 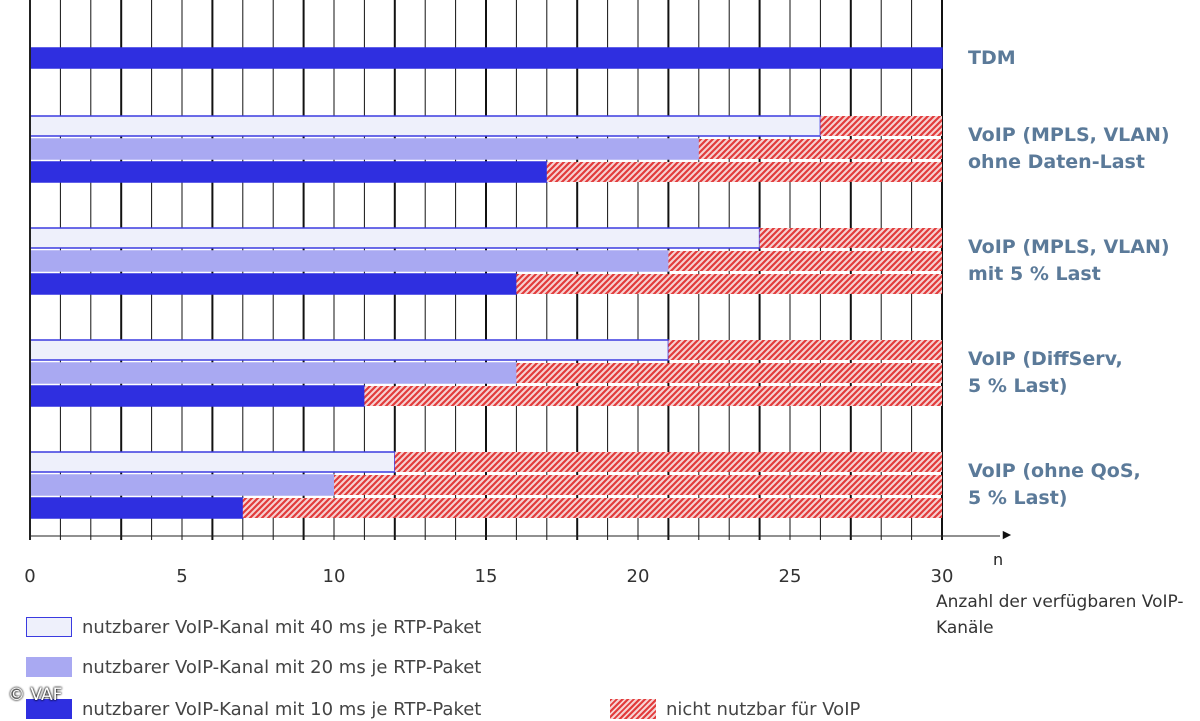 What do you see at coordinates (30, 576) in the screenshot?
I see `x-tick-label: 0` at bounding box center [30, 576].